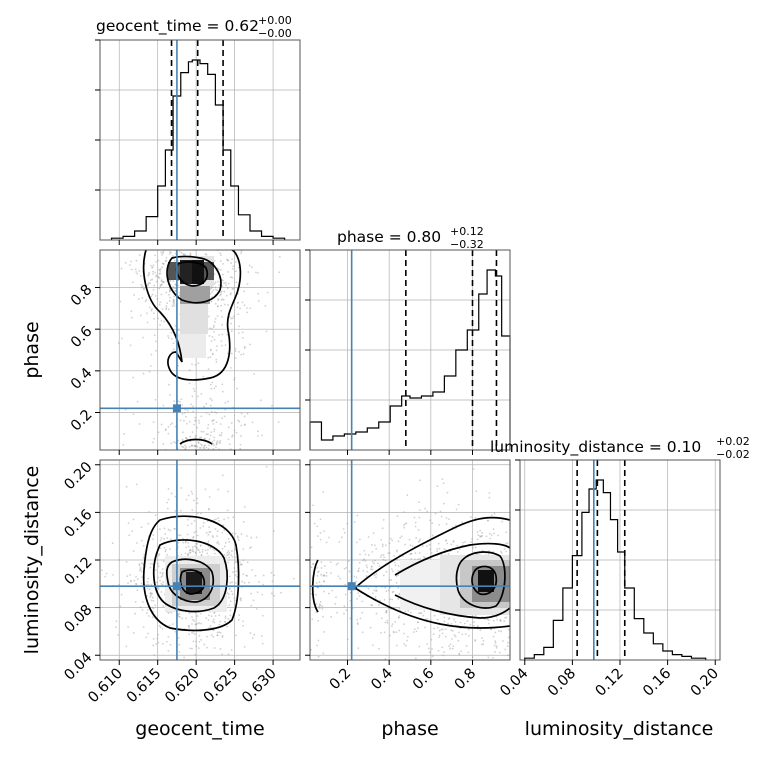 The width and height of the screenshot is (760, 760). I want to click on hist-grid, so click(200, 140).